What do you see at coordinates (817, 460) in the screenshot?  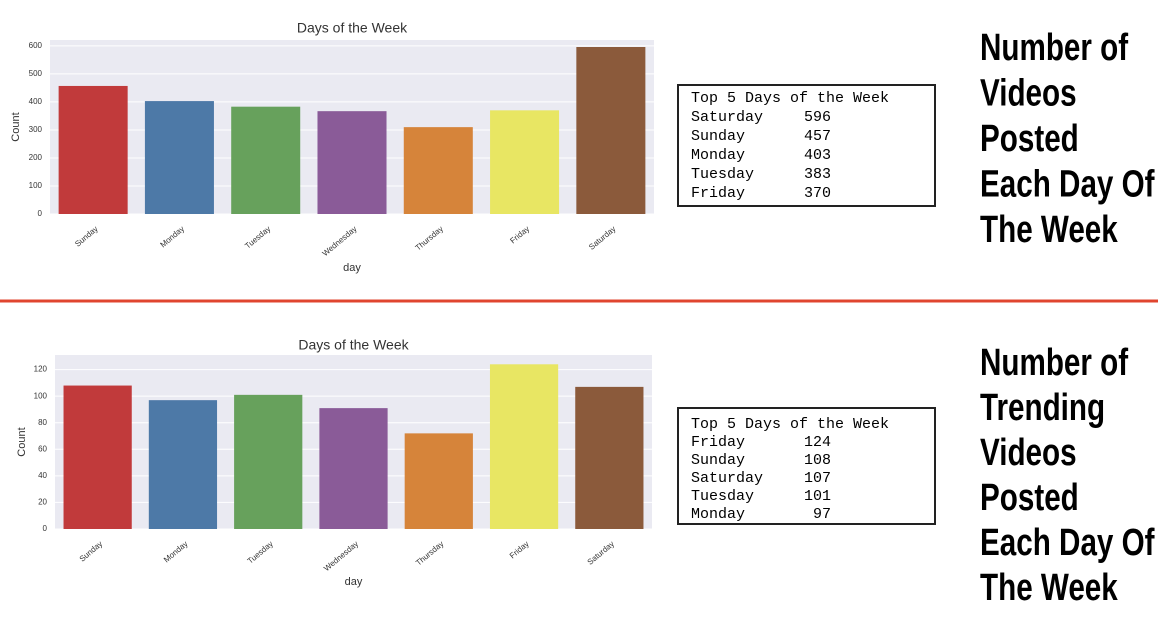 I see `table-count: 108` at bounding box center [817, 460].